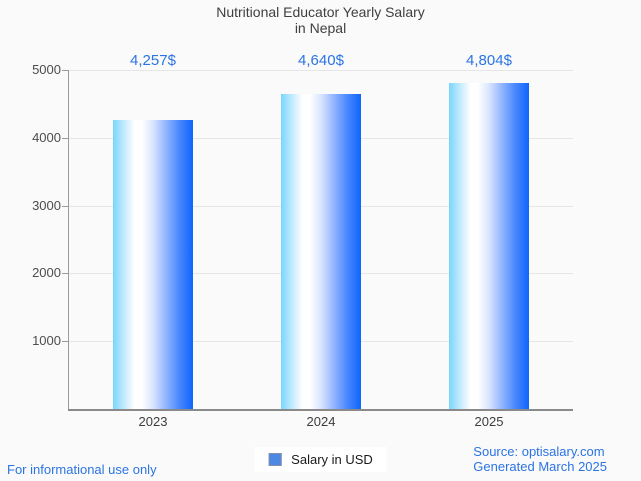 This screenshot has height=481, width=641. I want to click on x-axis-line, so click(320, 410).